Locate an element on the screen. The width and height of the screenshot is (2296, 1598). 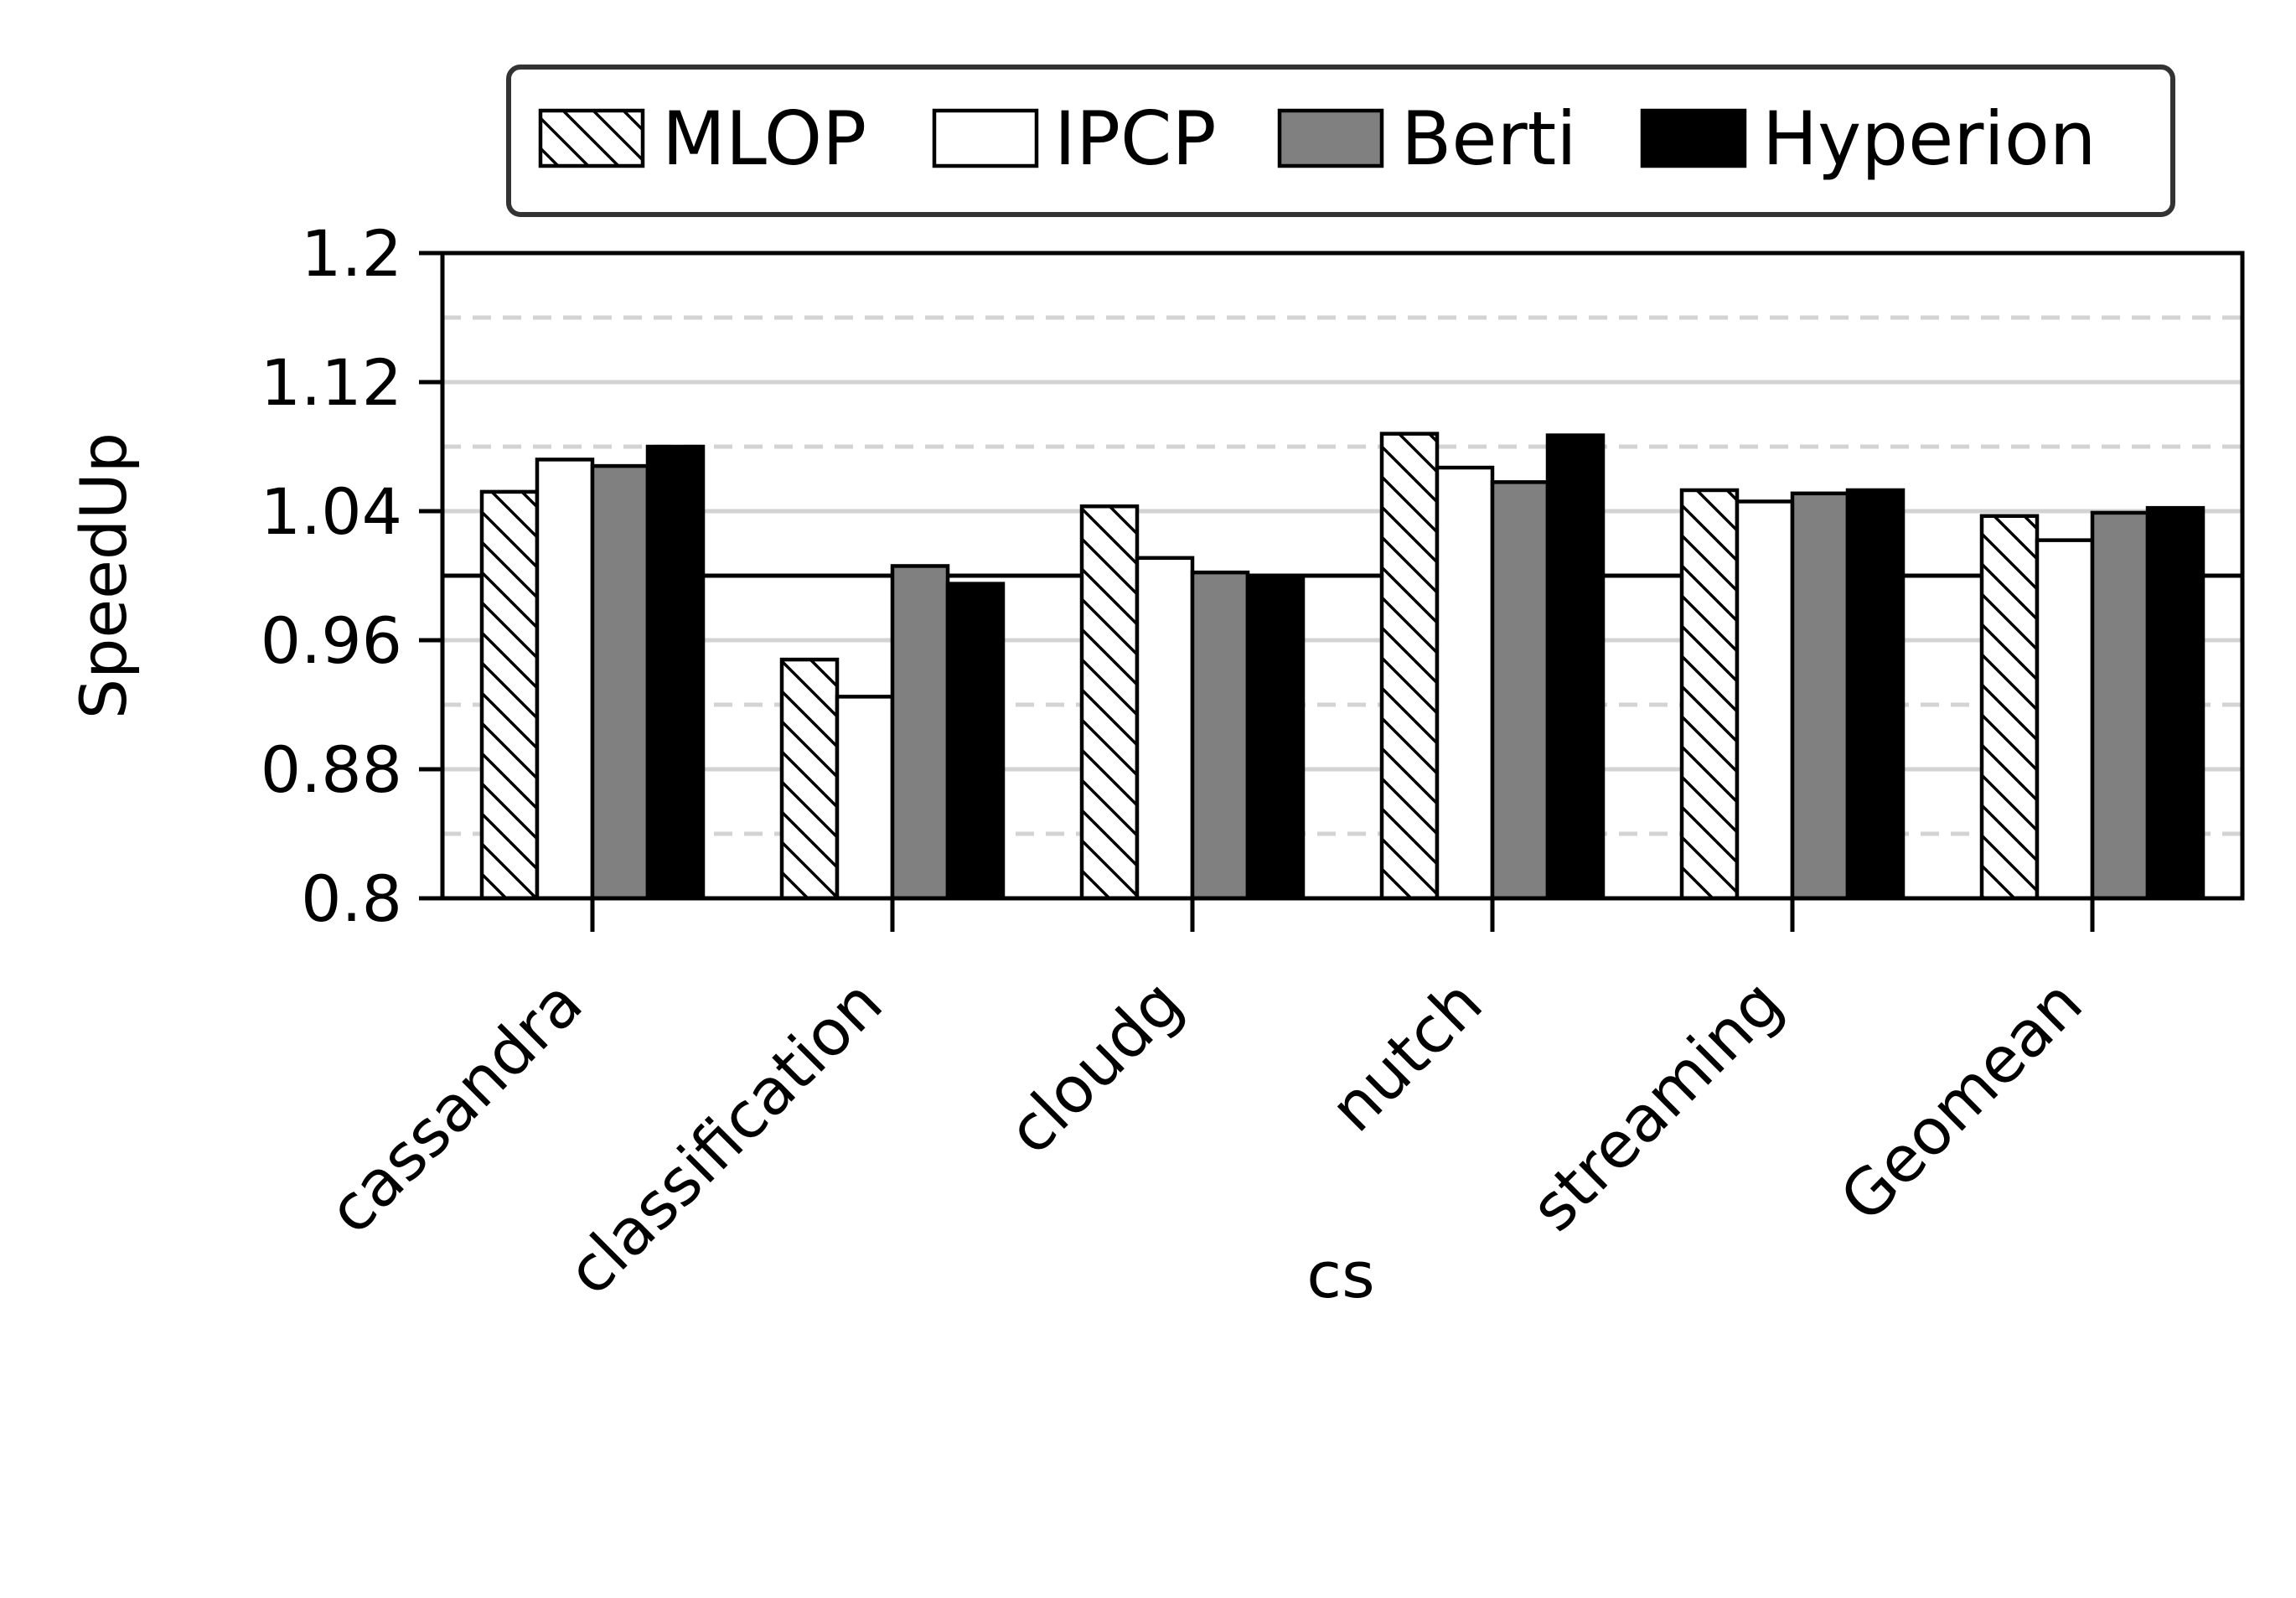
legend: MLOP IPCP Berti Hyperion is located at coordinates (1340, 141).